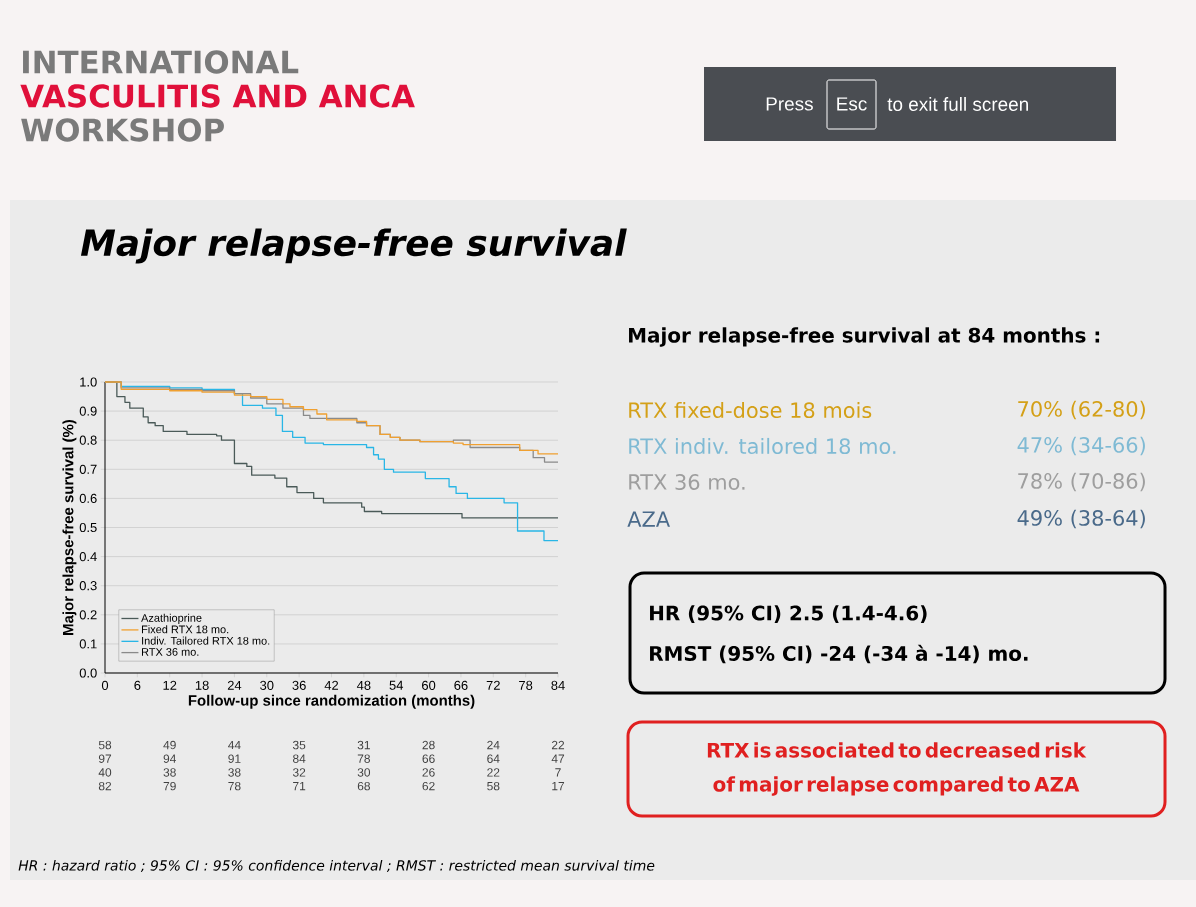  What do you see at coordinates (493, 745) in the screenshot?
I see `text: 24` at bounding box center [493, 745].